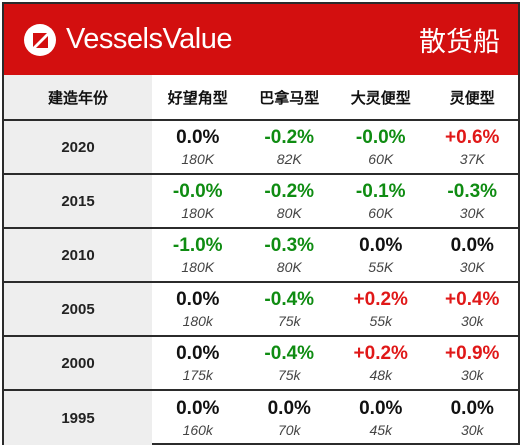 This screenshot has height=445, width=520. Describe the element at coordinates (380, 191) in the screenshot. I see `percent-change: -0.1%` at that location.